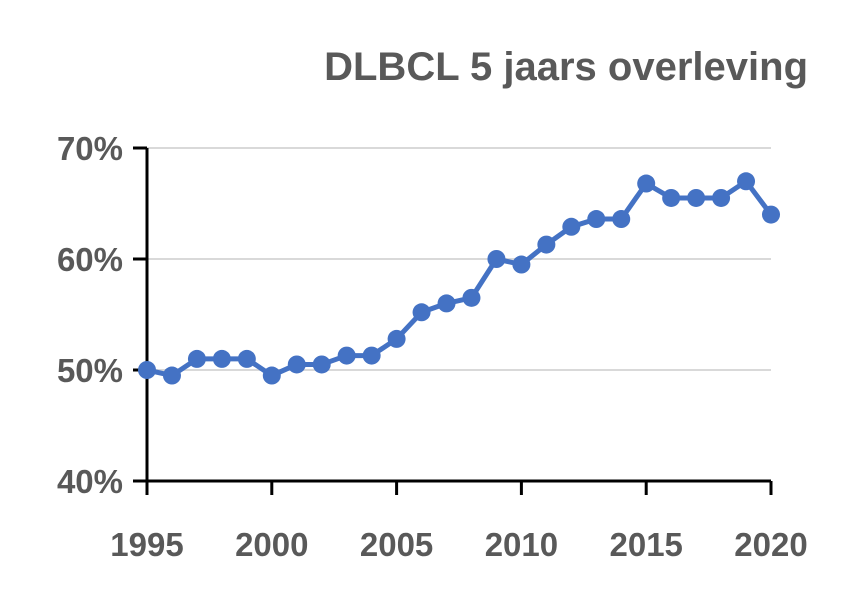  I want to click on y-tick-label: 50%, so click(90, 370).